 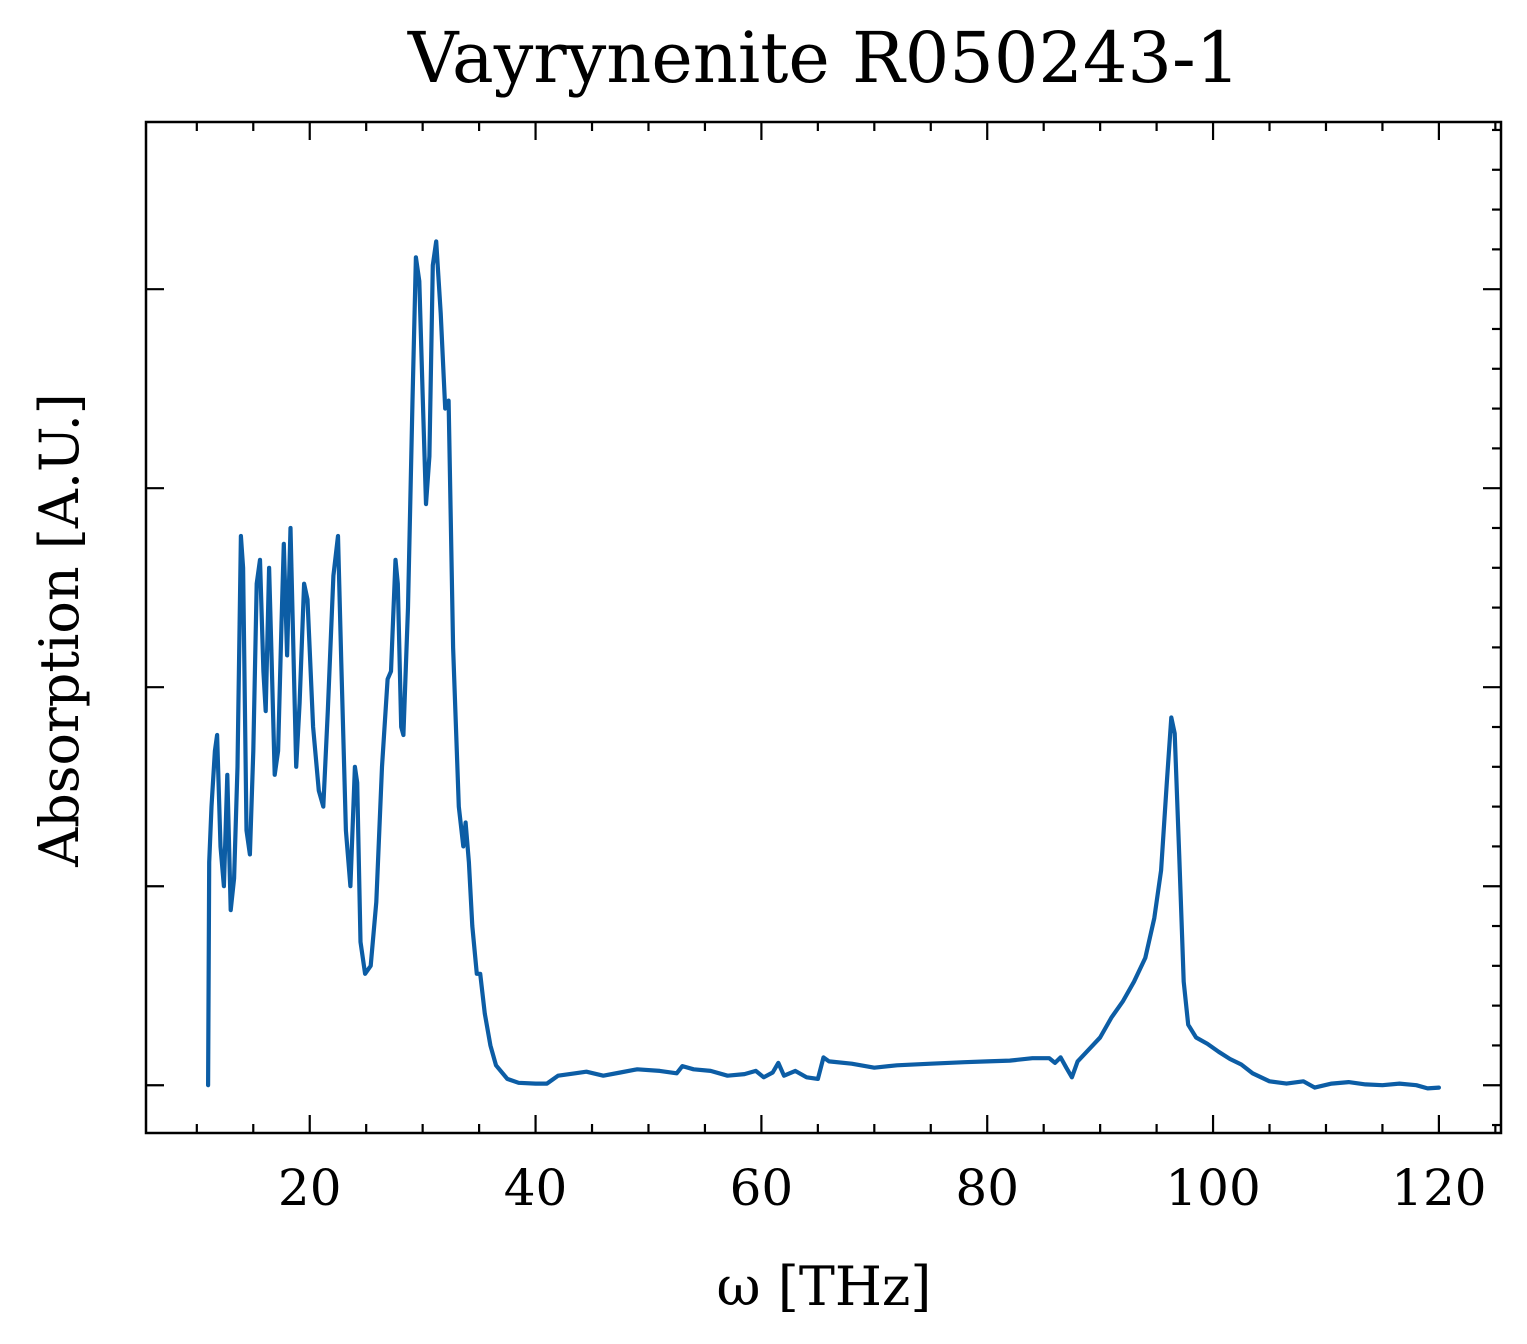 I want to click on x-tick-label: 100, so click(x=1212, y=1188).